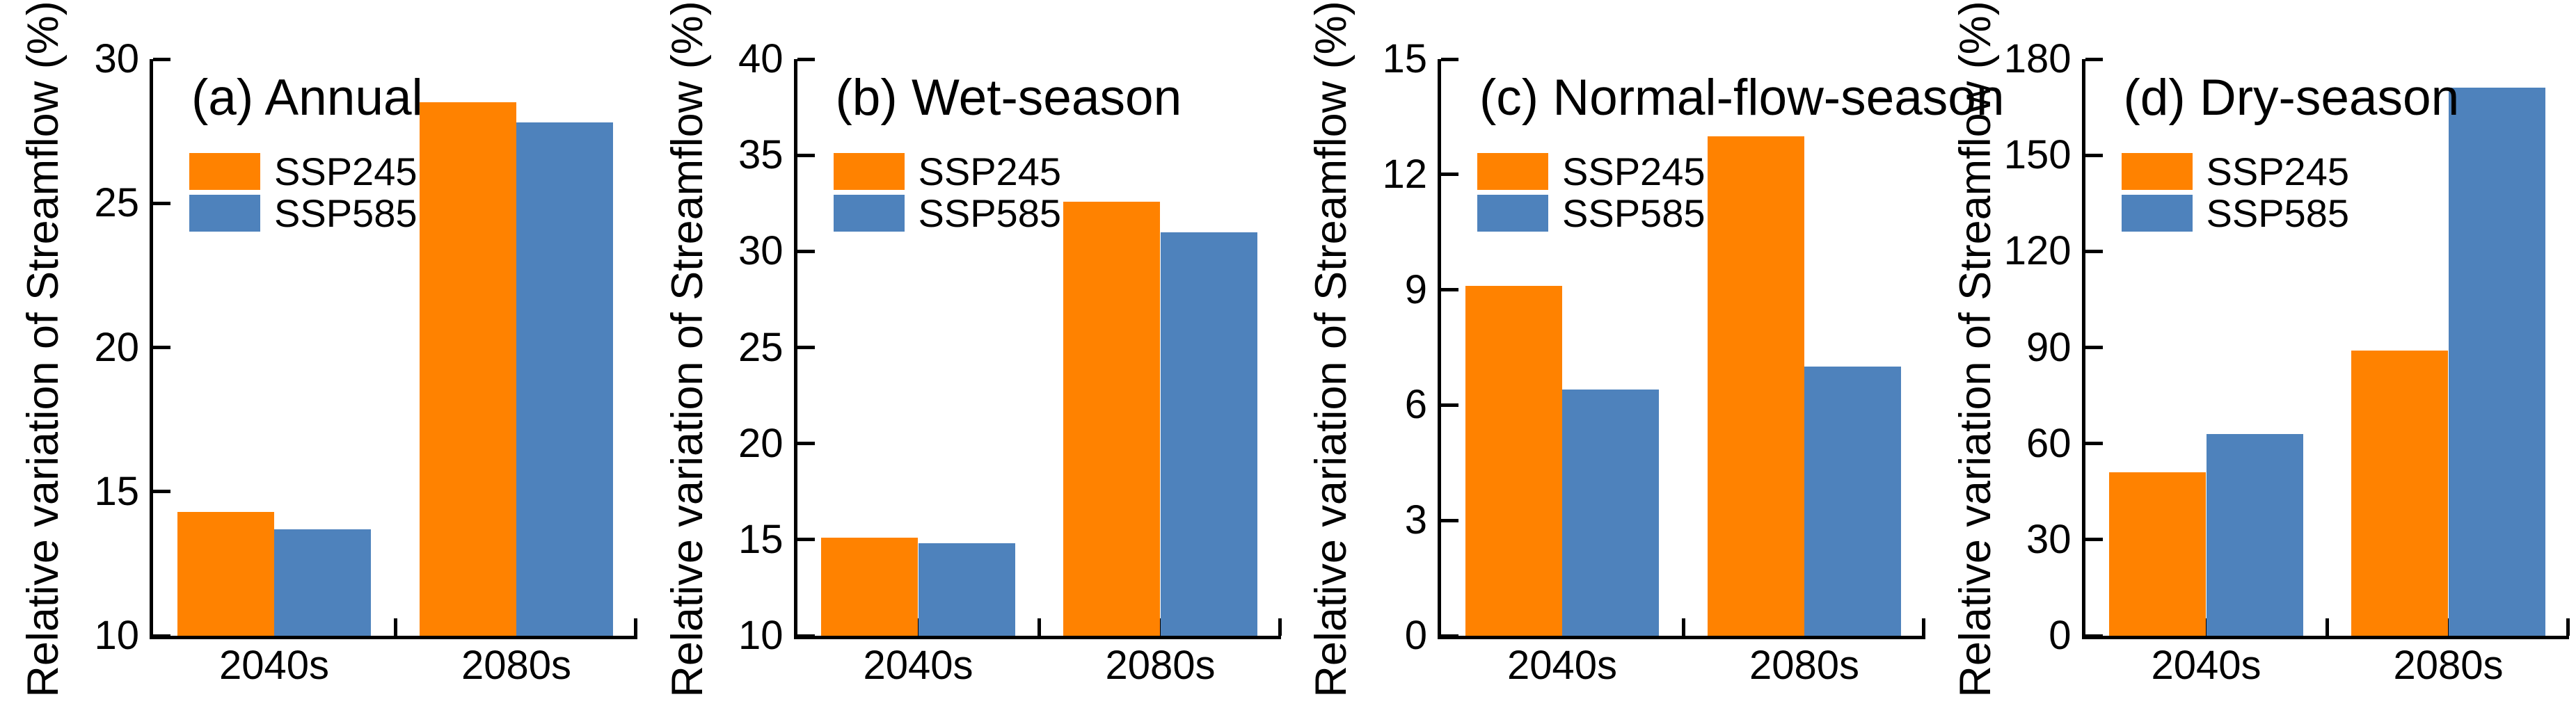 Image resolution: width=2576 pixels, height=706 pixels. I want to click on y-tick-label: 40, so click(761, 59).